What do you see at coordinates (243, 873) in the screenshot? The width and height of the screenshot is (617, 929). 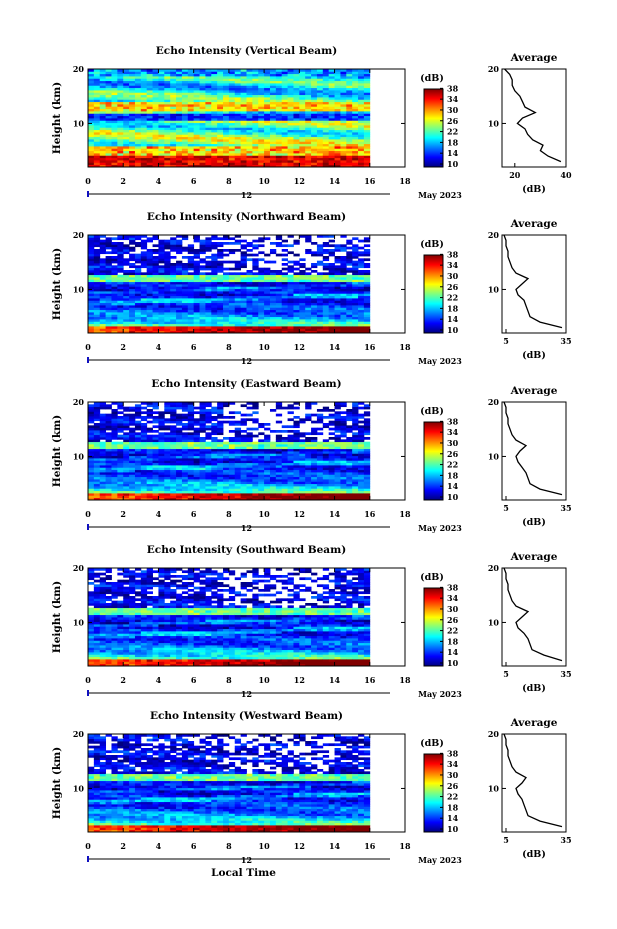 I see `x-axis-label: Local Time` at bounding box center [243, 873].